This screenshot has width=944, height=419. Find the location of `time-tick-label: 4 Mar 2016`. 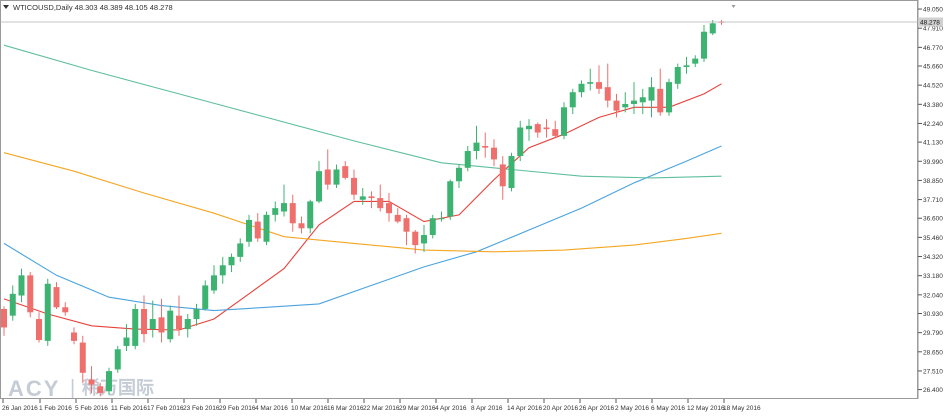

time-tick-label: 4 Mar 2016 is located at coordinates (271, 408).